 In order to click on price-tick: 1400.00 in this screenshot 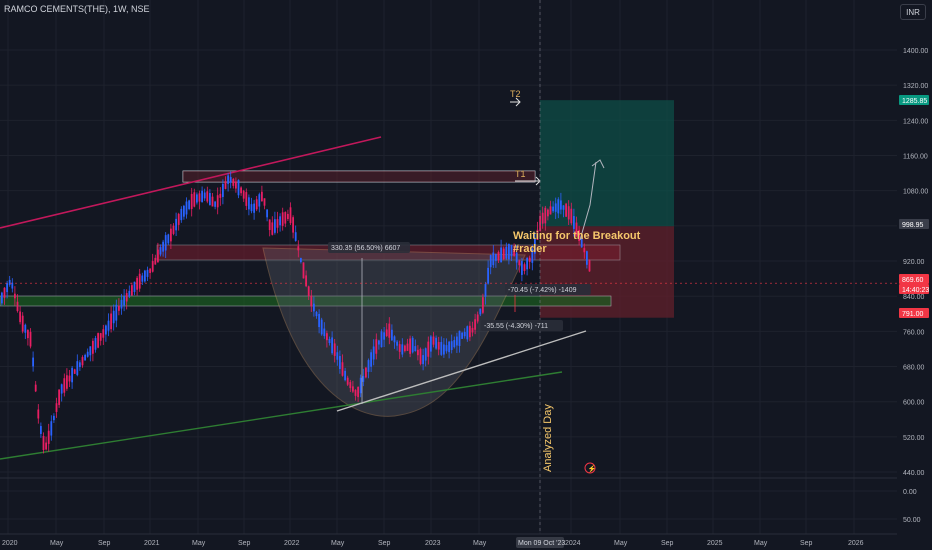, I will do `click(915, 51)`.